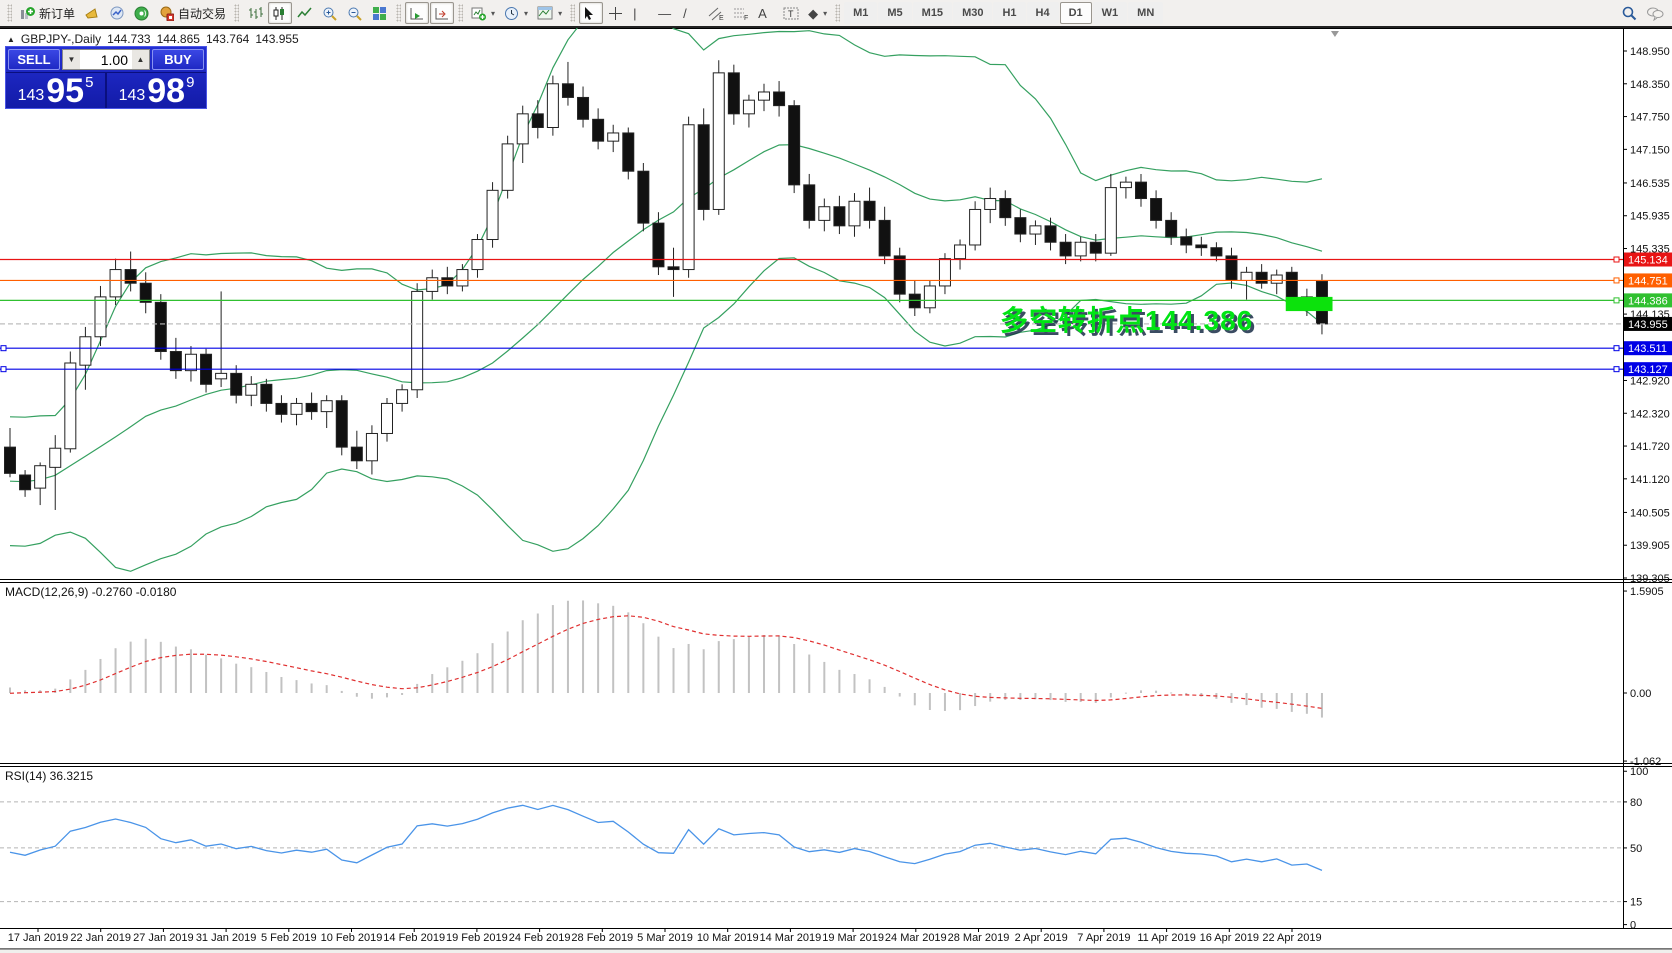 The image size is (1672, 953). I want to click on timeframe-m5: M5, so click(895, 13).